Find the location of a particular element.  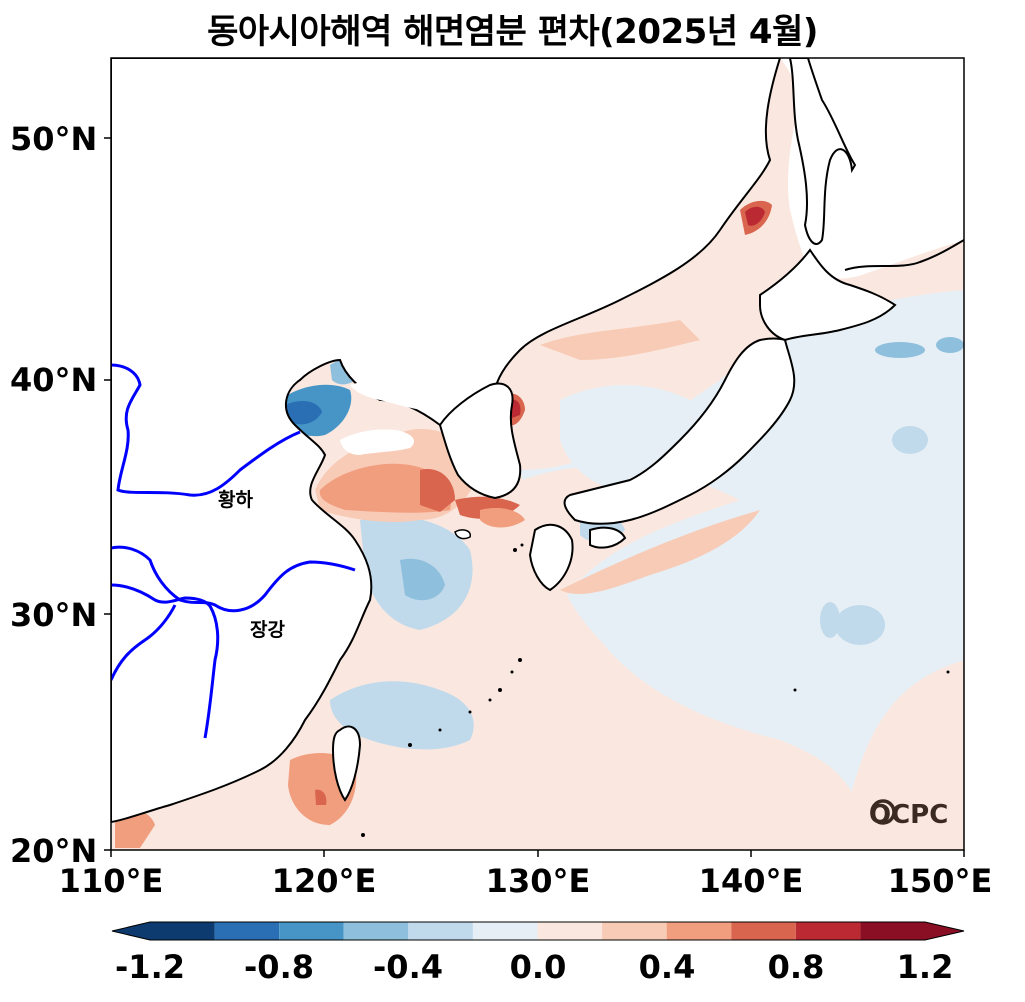

colorbar-label: -0.8 is located at coordinates (279, 967).